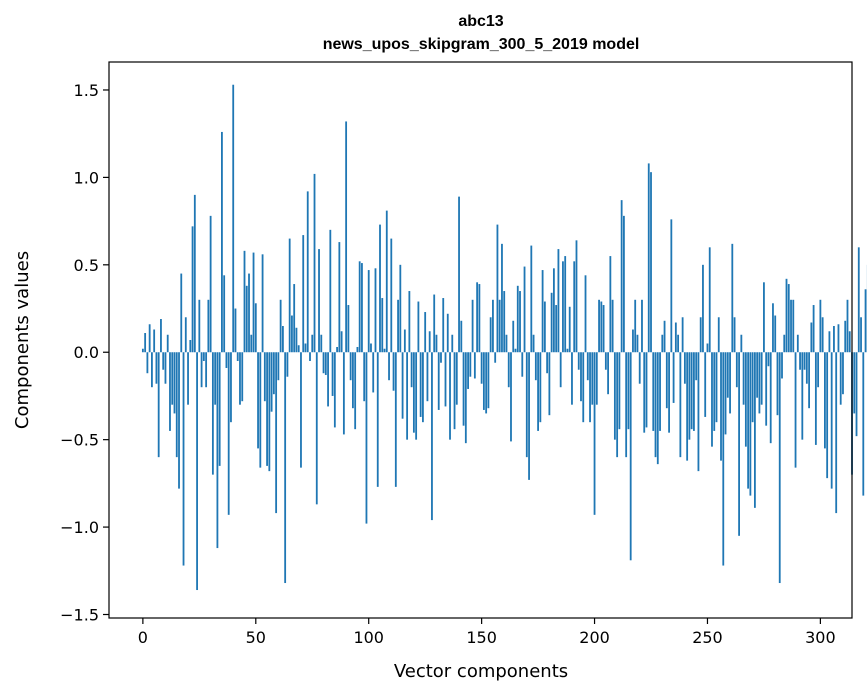 The image size is (867, 696). Describe the element at coordinates (480, 21) in the screenshot. I see `chart-title: abc13` at that location.